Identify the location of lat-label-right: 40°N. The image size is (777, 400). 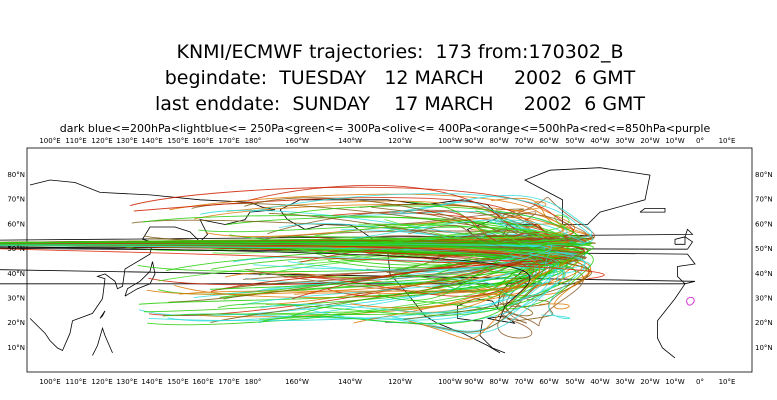
(764, 274).